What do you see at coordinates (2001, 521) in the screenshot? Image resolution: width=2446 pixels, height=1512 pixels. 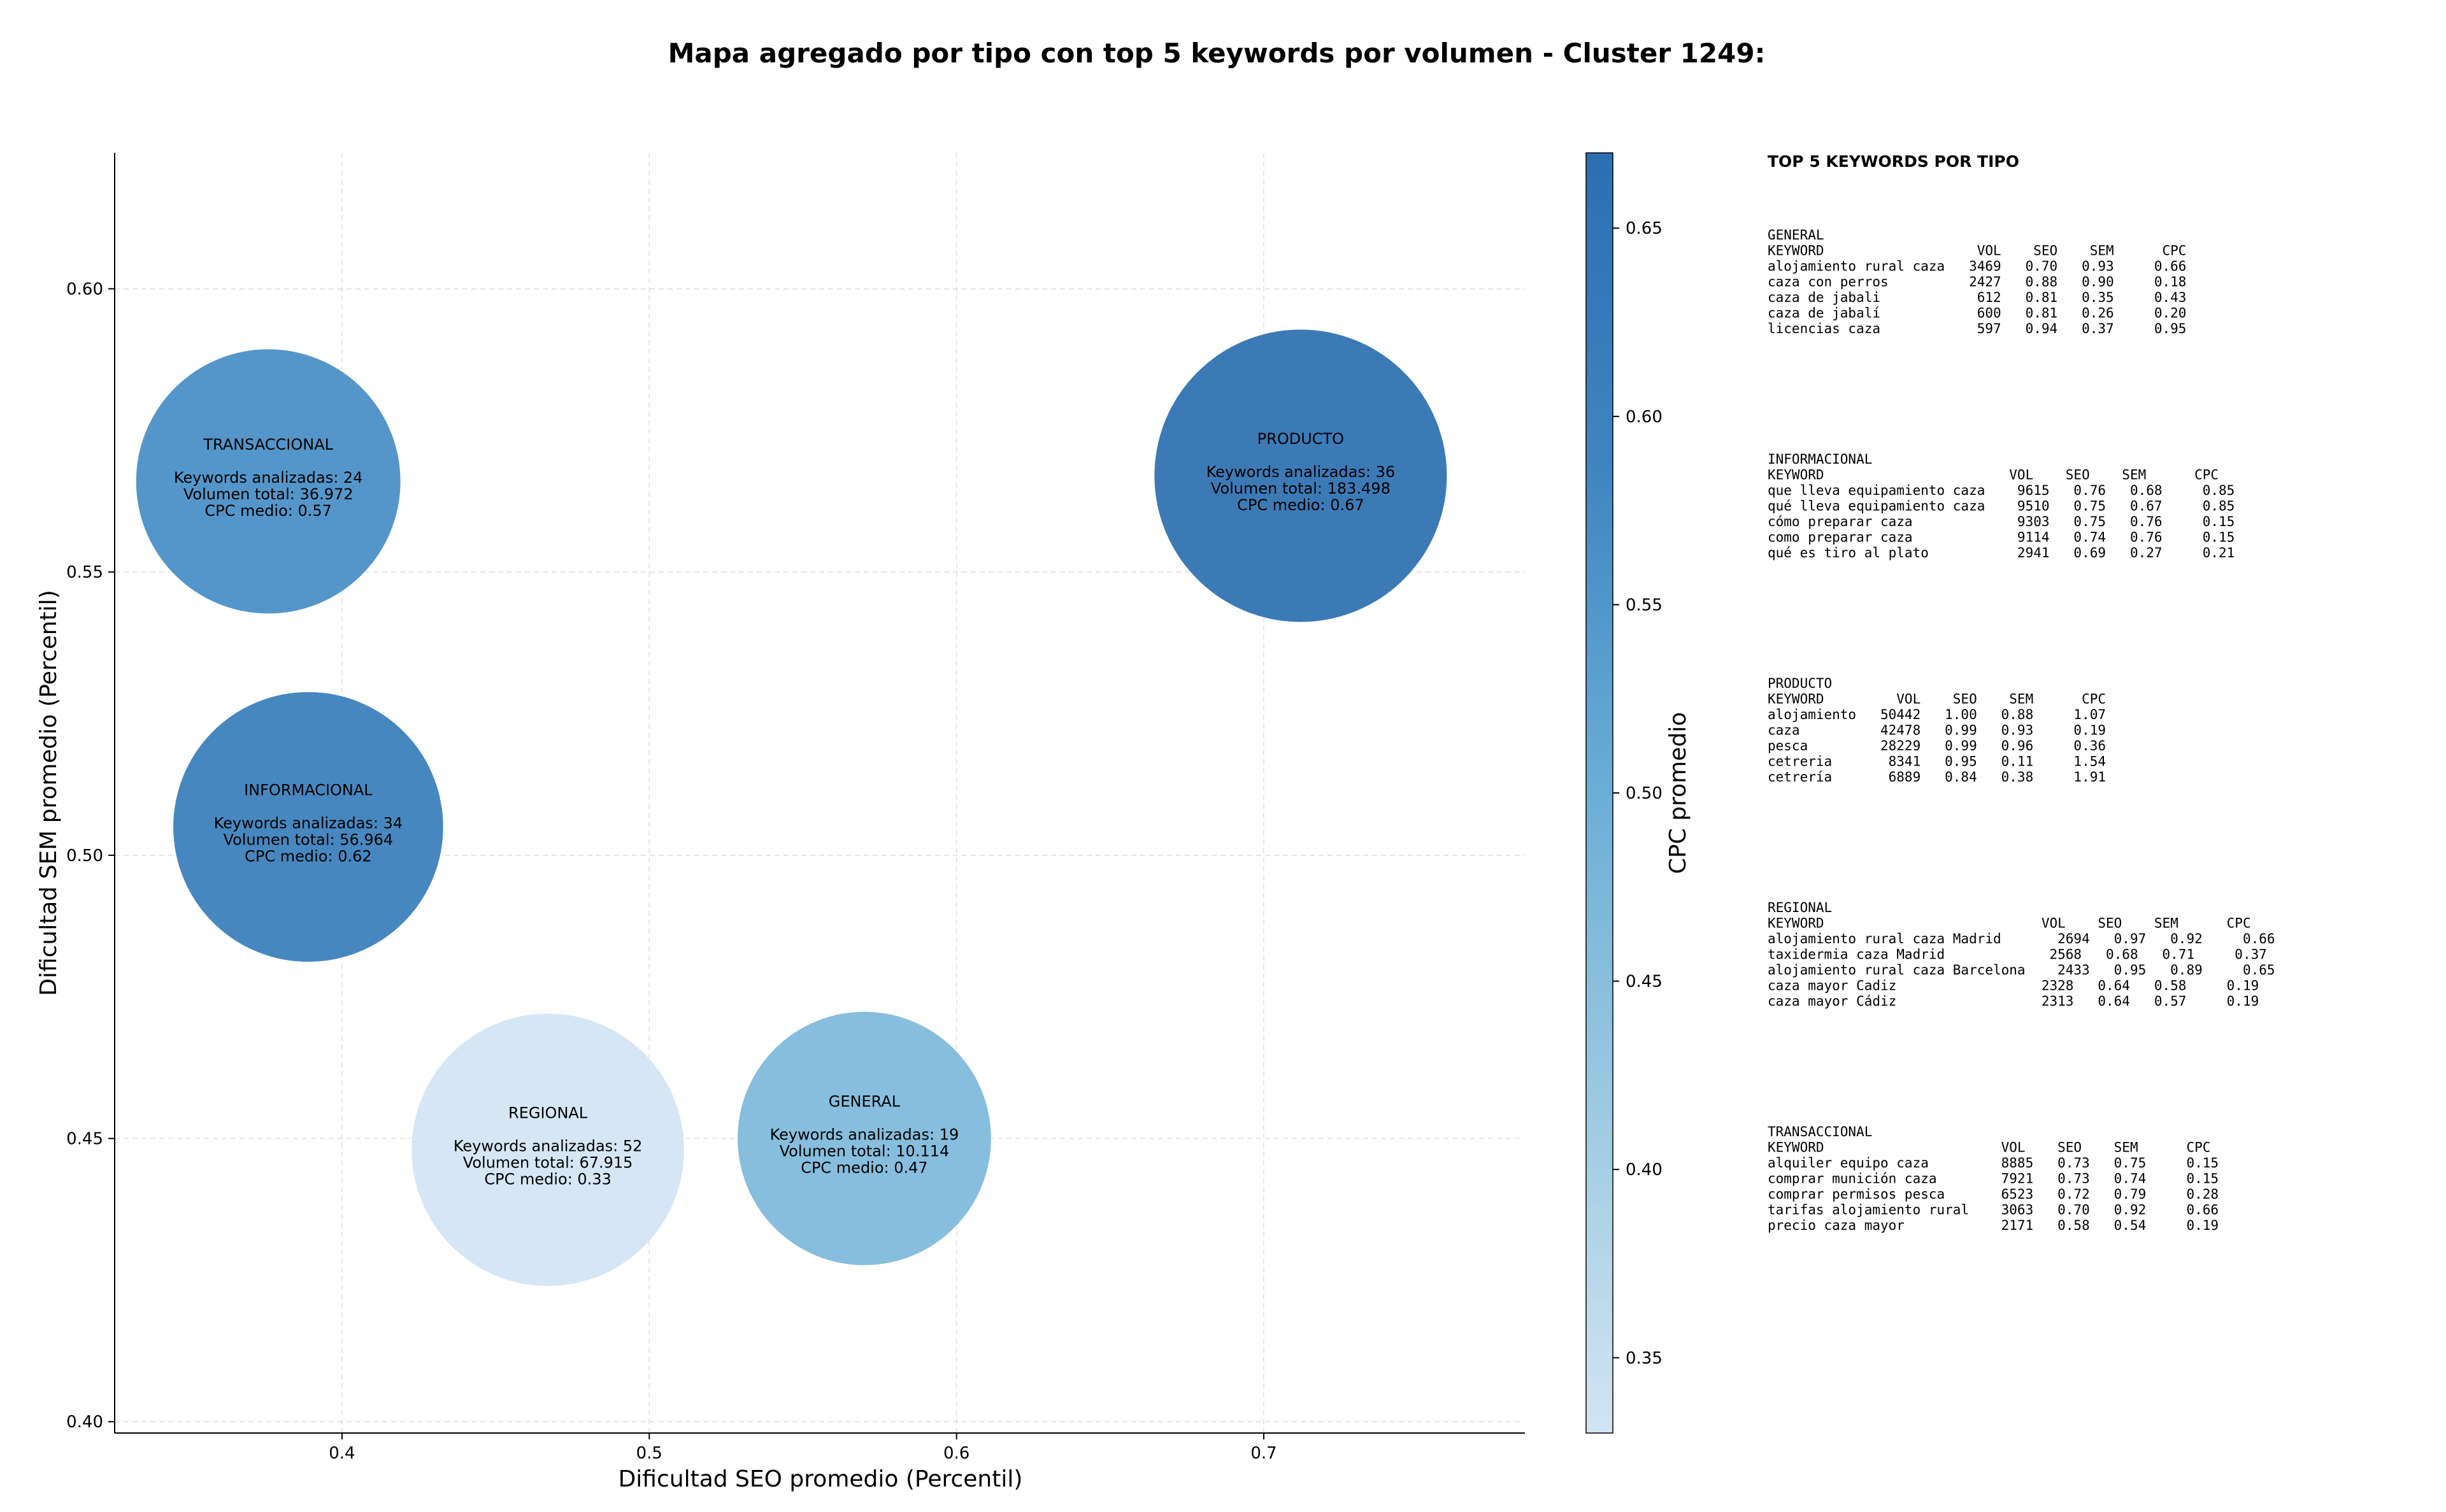 I see `keyword-table-line: cómo preparar caza 9303 0.75 0.76 0.15` at bounding box center [2001, 521].